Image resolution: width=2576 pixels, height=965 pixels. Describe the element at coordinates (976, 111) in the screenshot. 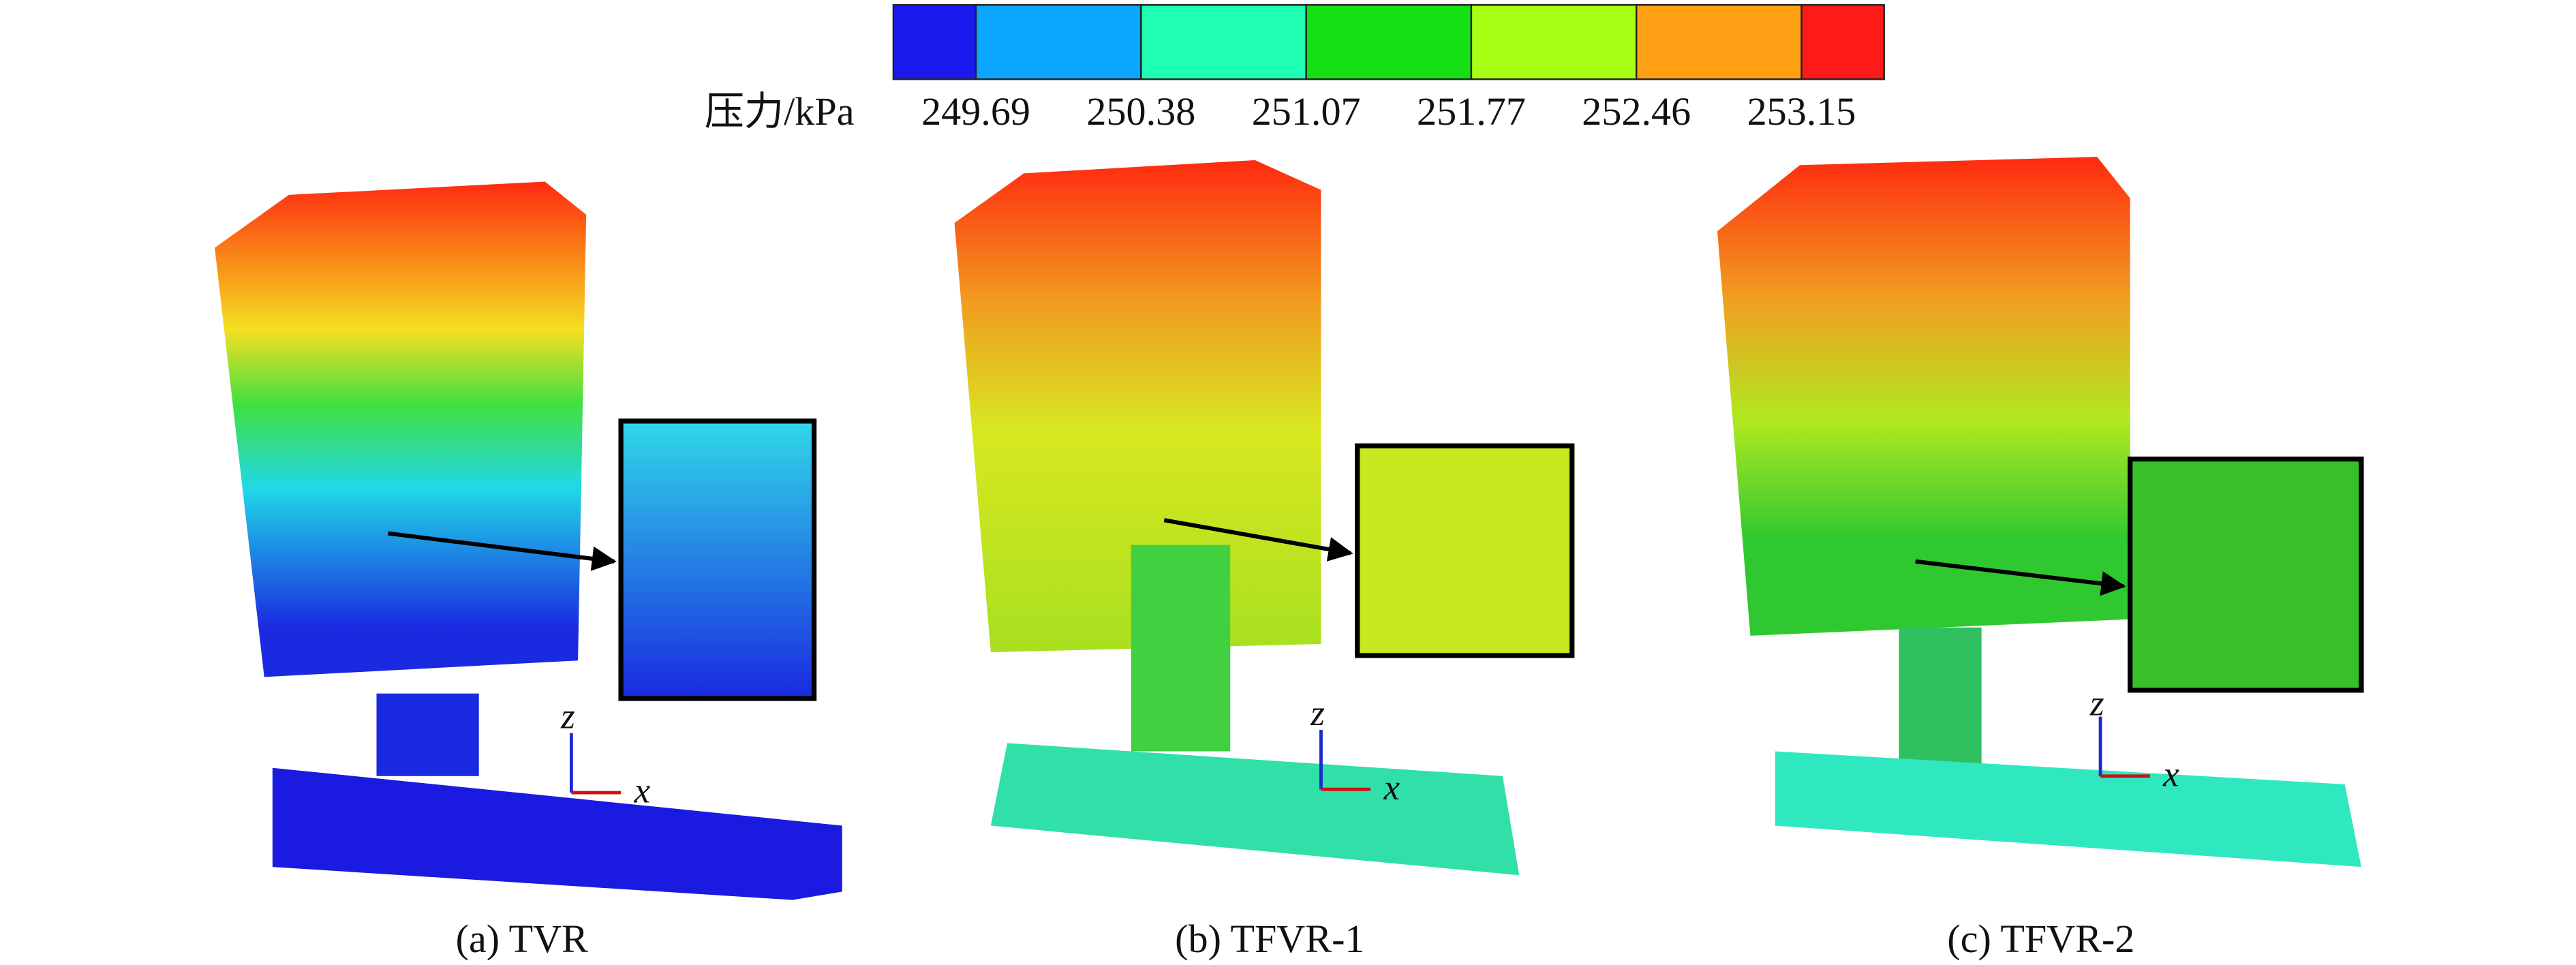

I see `colorbar-tick-label: 249.69` at that location.